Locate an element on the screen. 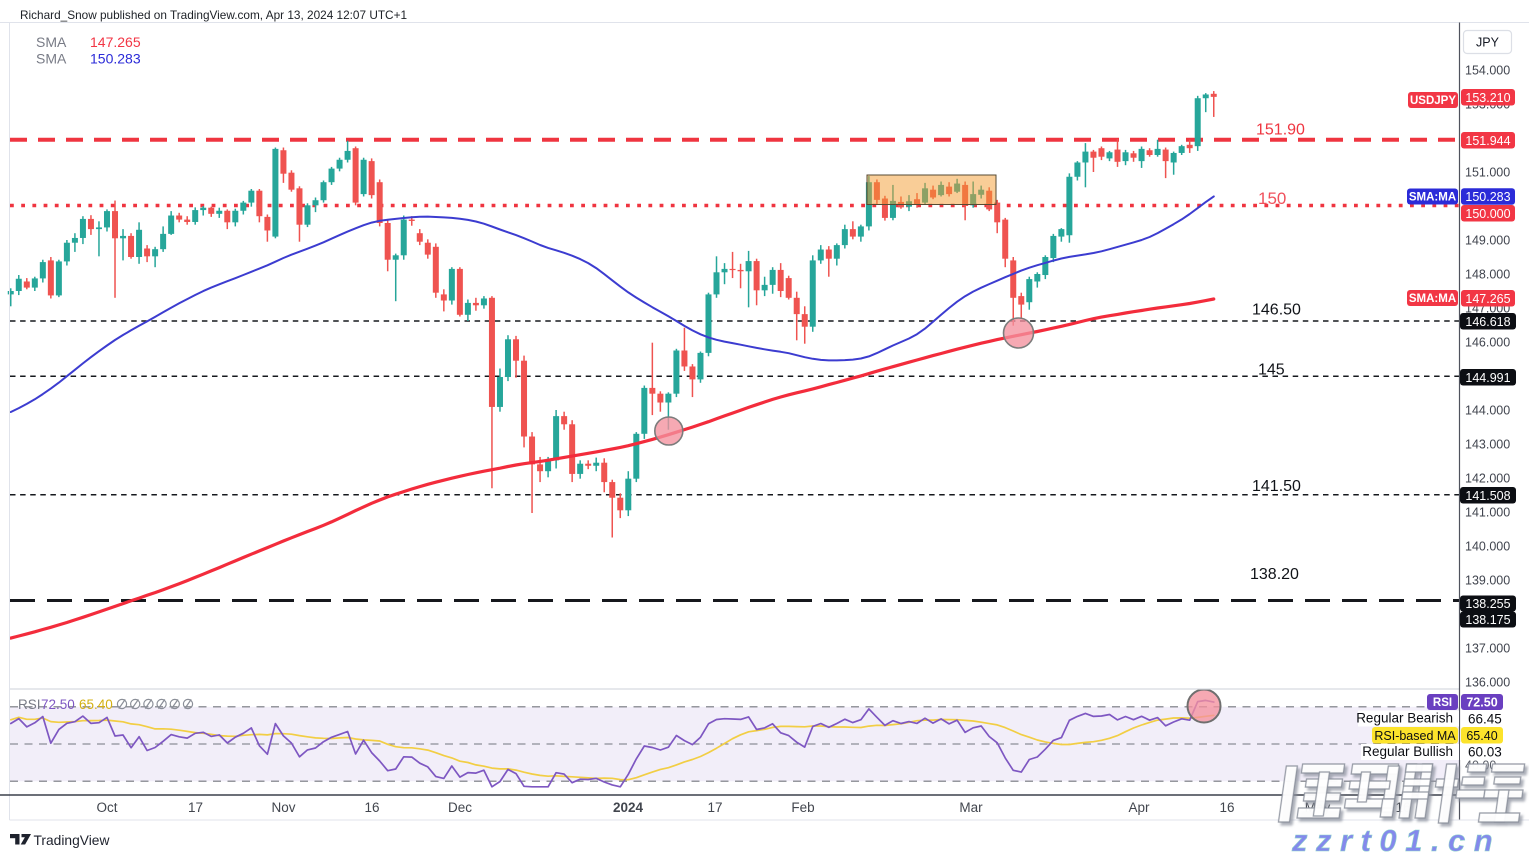 The image size is (1529, 862). svg-text: TradingView is located at coordinates (72, 840).